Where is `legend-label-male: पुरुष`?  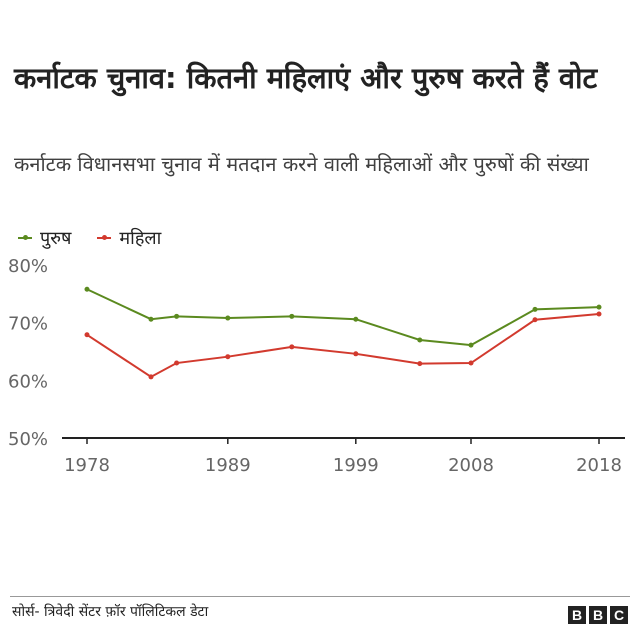 legend-label-male: पुरुष is located at coordinates (56, 238).